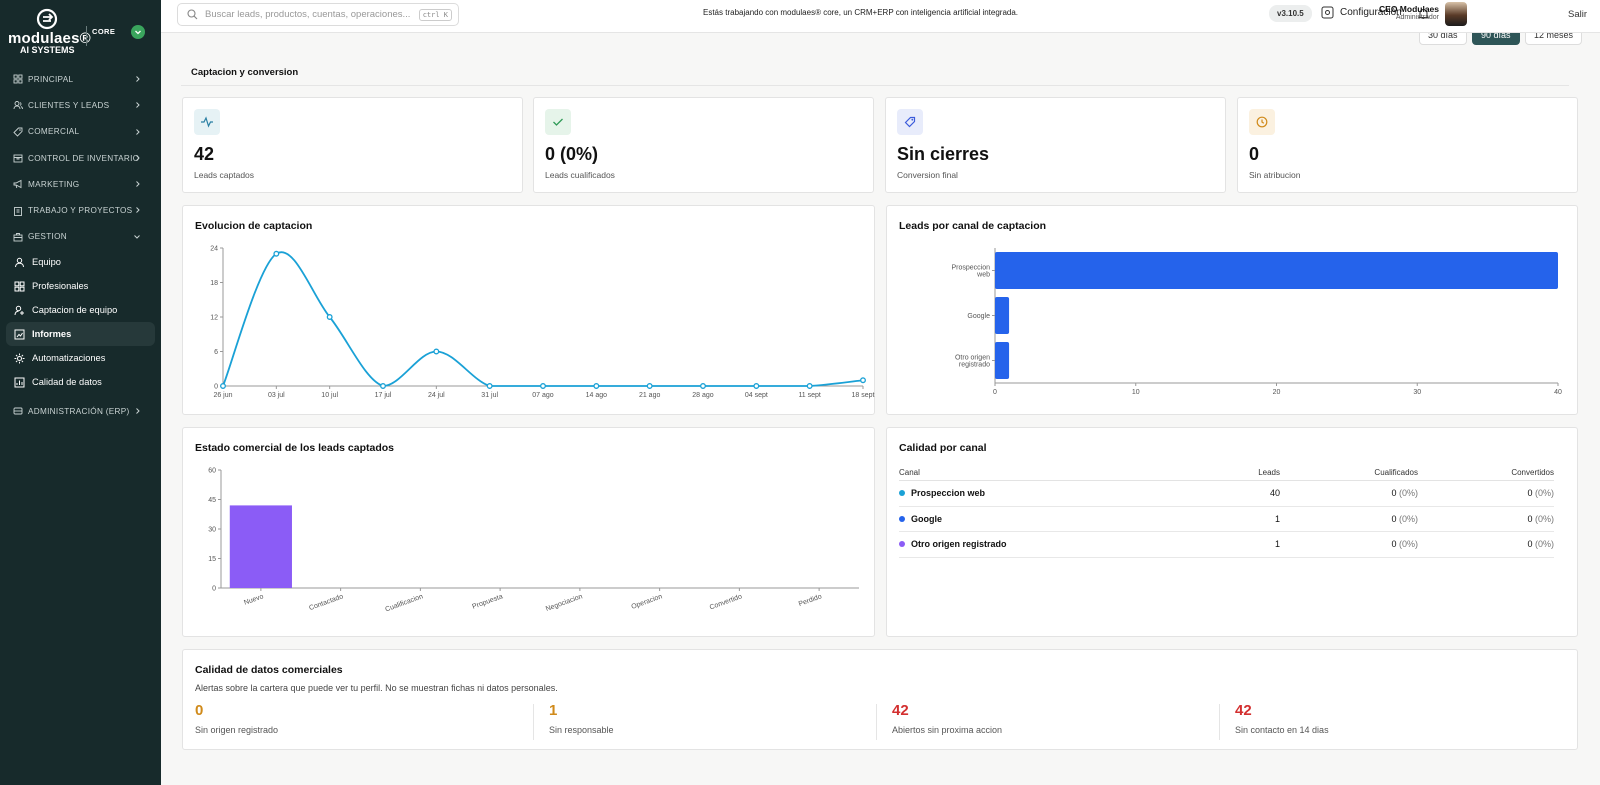 The image size is (1600, 785). I want to click on x-tick-label: 14 ago, so click(597, 395).